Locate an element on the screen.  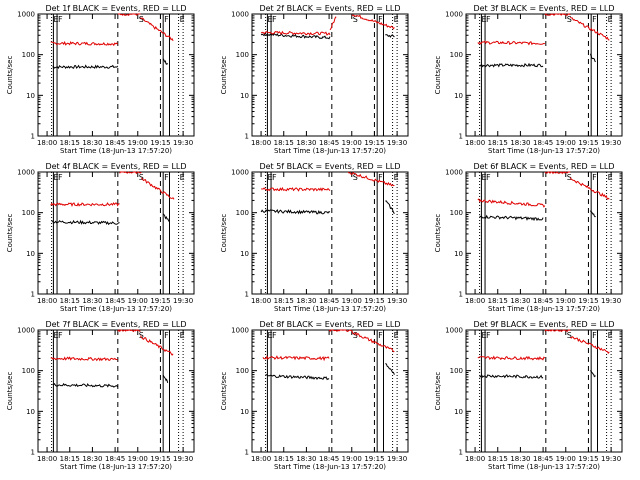
chart-title: Det 6f BLACK = Events, RED = LLD is located at coordinates (543, 166).